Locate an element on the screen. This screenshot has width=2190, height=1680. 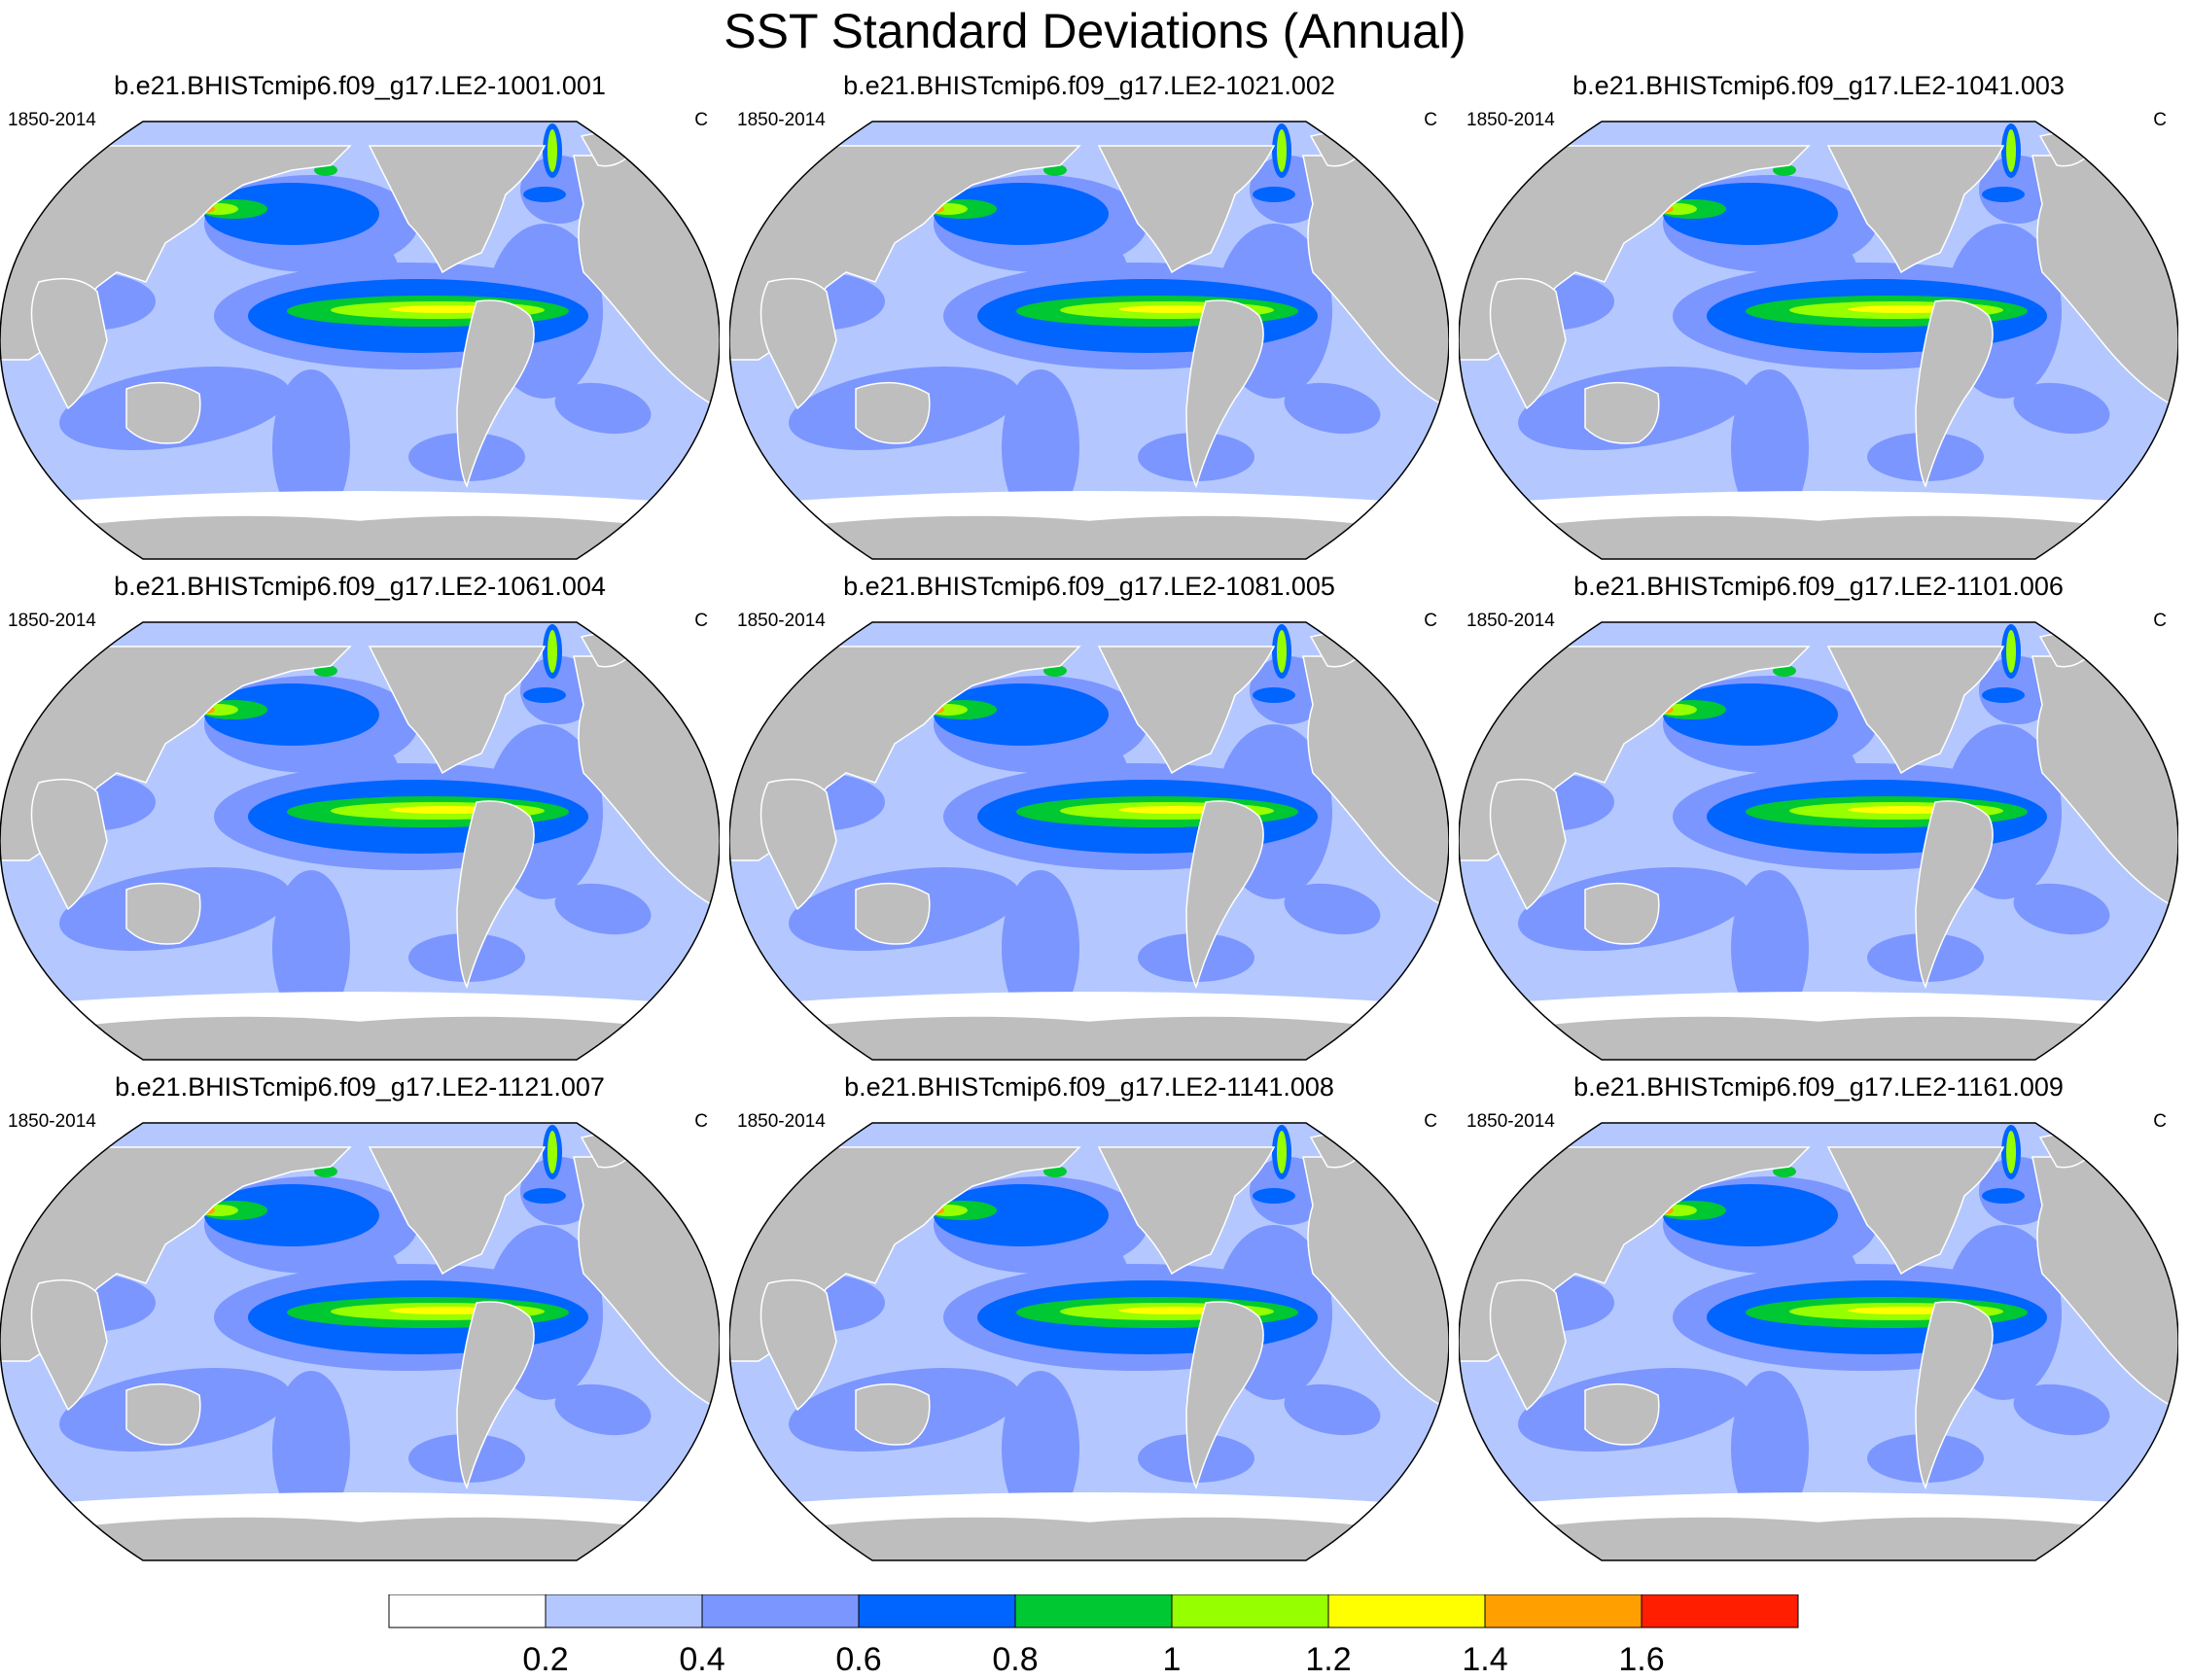
panel-title: b.e21.BHISTcmip6.f09_g17.LE2-1001.001 is located at coordinates (360, 85).